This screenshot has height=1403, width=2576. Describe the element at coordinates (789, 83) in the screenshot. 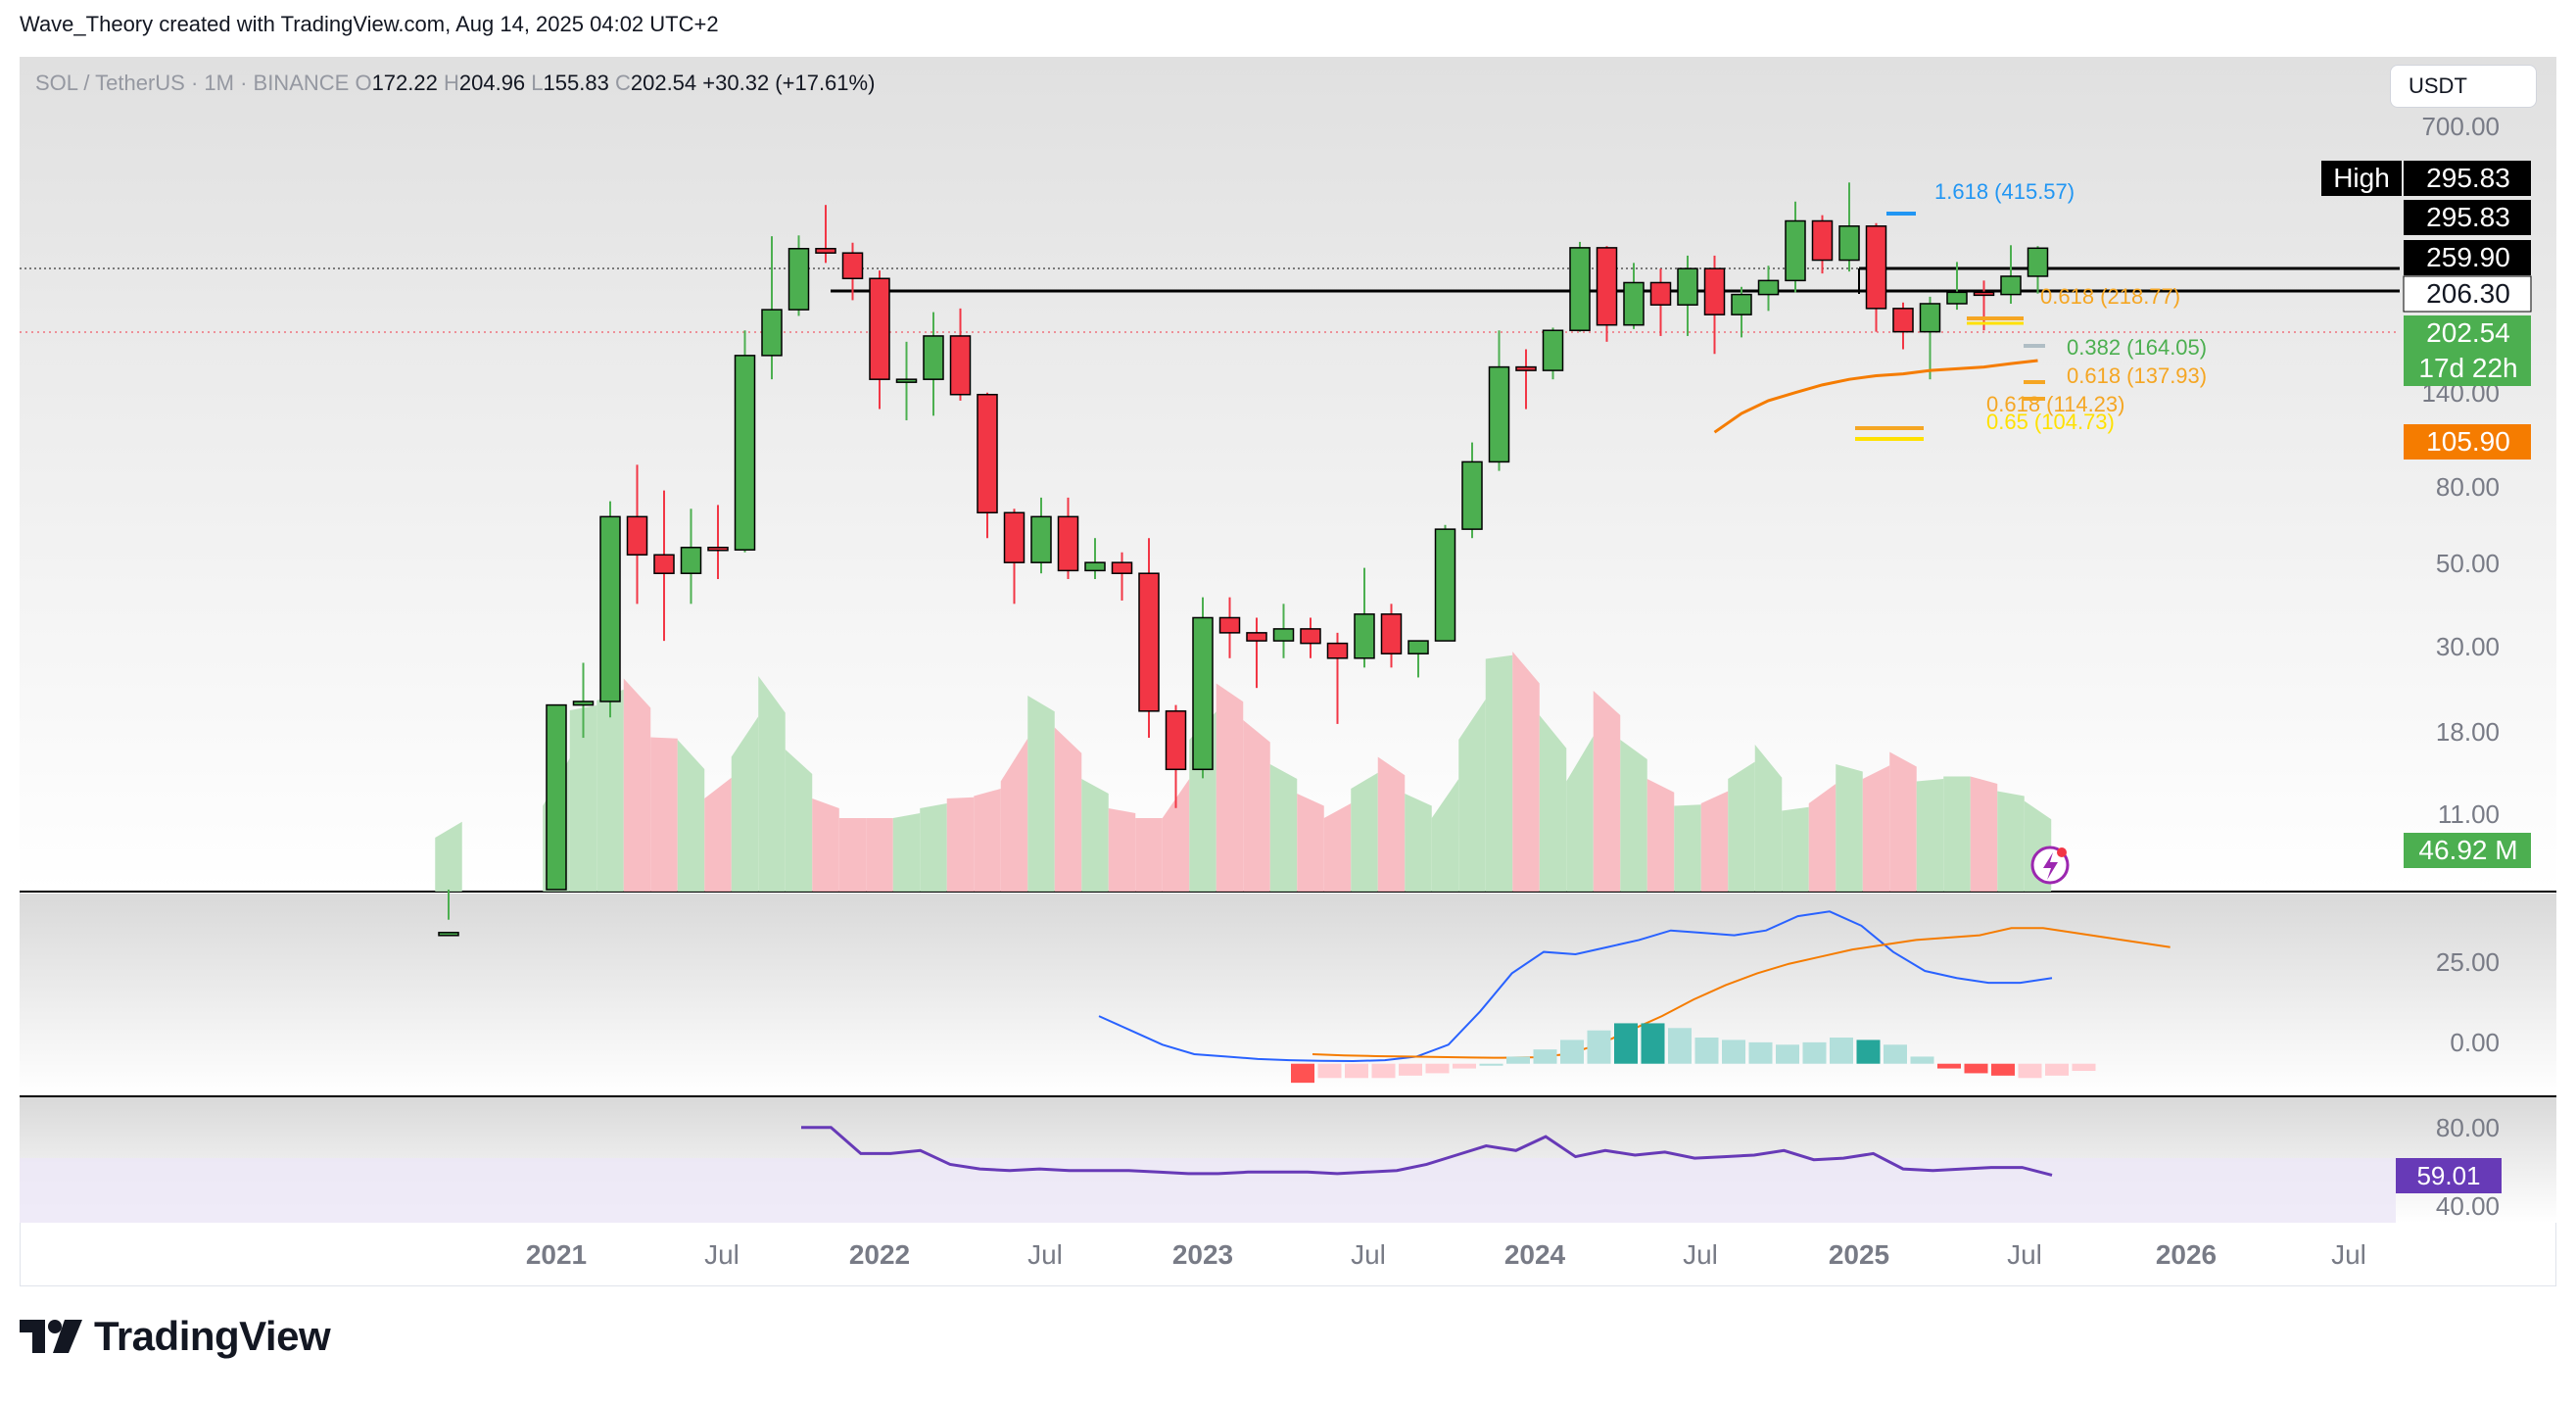

I see `legend-change: +30.32 (+17.61%)` at that location.